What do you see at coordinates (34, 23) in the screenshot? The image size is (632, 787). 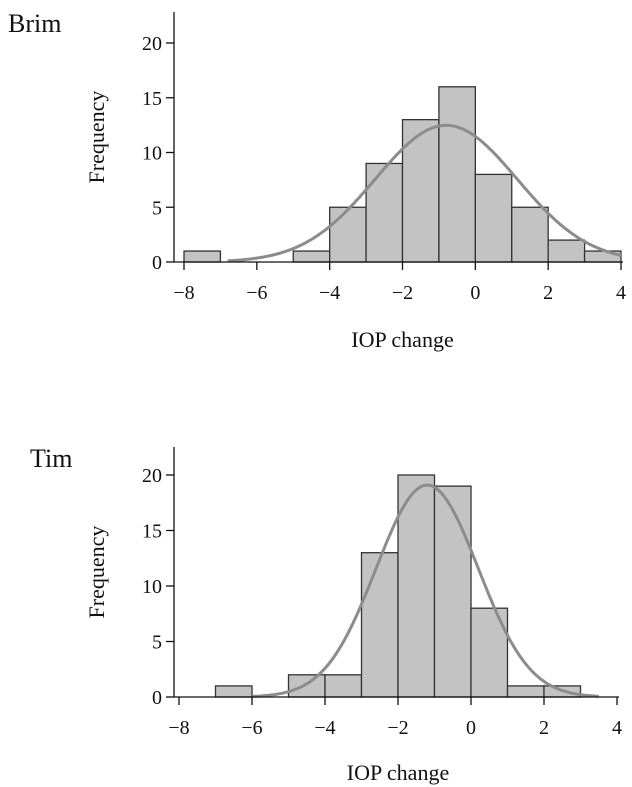 I see `panel-title: Brim` at bounding box center [34, 23].